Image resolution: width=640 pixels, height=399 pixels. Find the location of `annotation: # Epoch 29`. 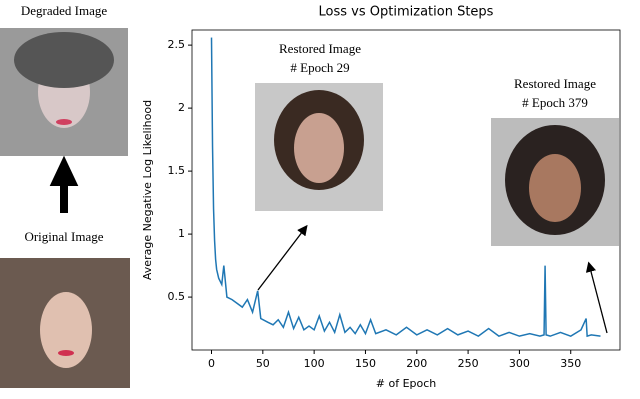

annotation: # Epoch 29 is located at coordinates (319, 67).